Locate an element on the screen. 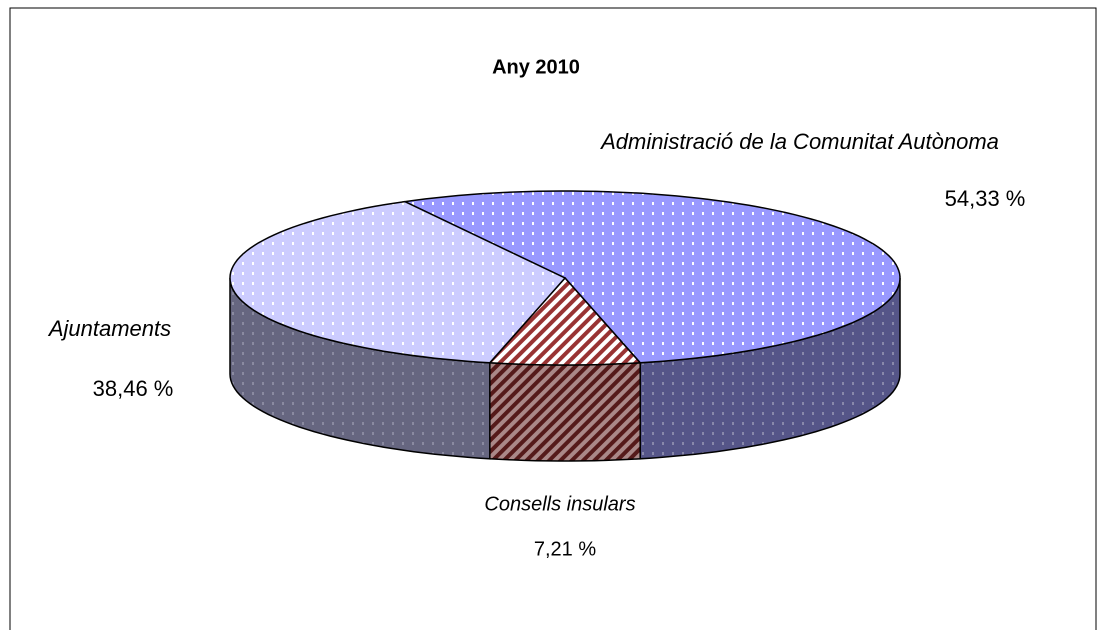 The height and width of the screenshot is (630, 1107). slice-value-label: 7,21 % is located at coordinates (565, 549).